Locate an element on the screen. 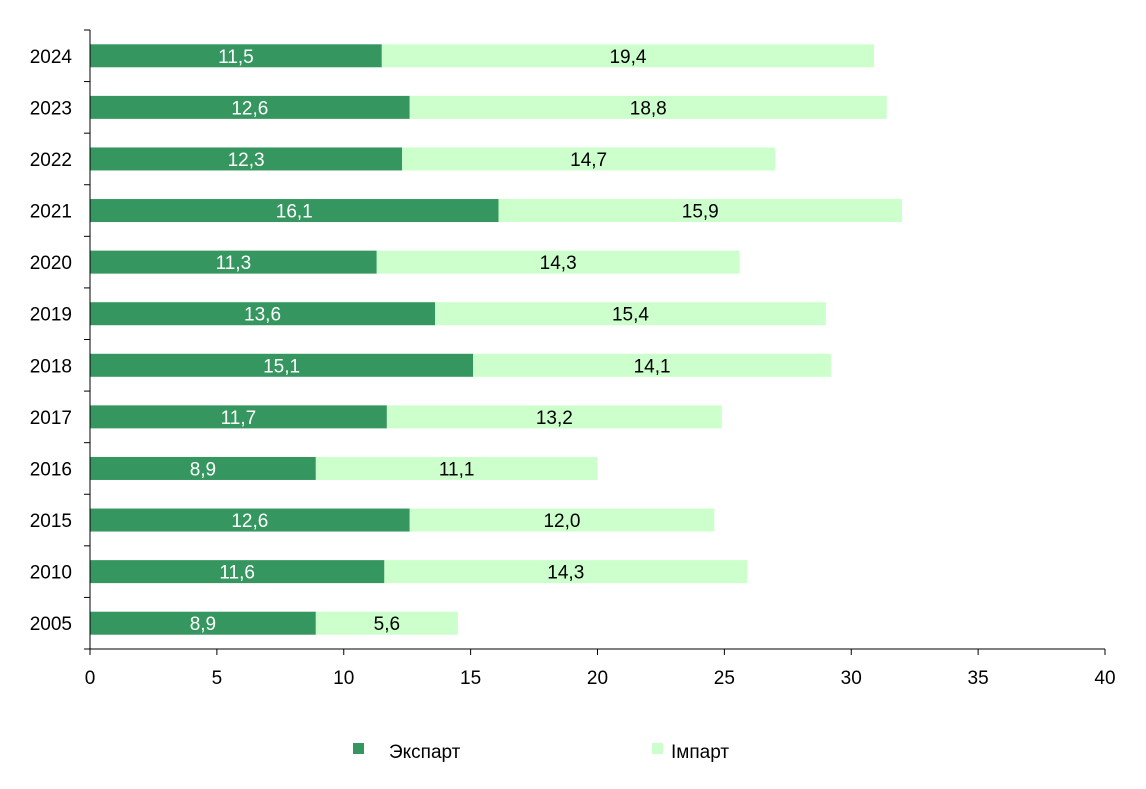 Image resolution: width=1146 pixels, height=789 pixels. export-bar-2022 is located at coordinates (246, 159).